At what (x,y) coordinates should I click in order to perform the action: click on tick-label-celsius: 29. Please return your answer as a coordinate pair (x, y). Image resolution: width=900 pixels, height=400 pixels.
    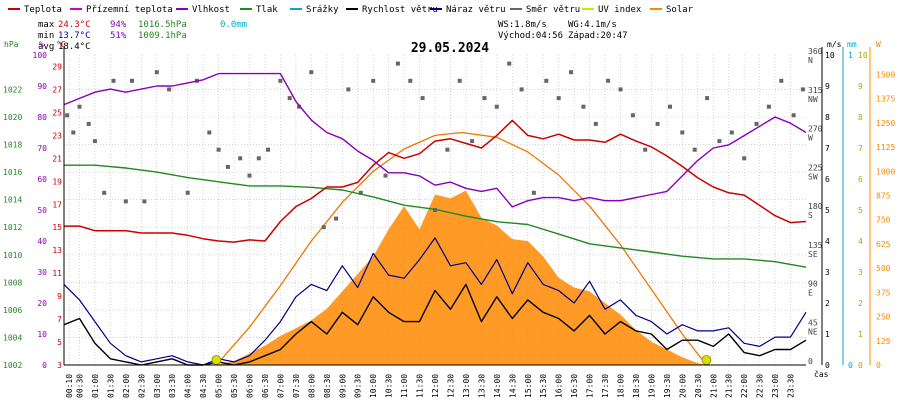
    Looking at the image, I should click on (57, 67).